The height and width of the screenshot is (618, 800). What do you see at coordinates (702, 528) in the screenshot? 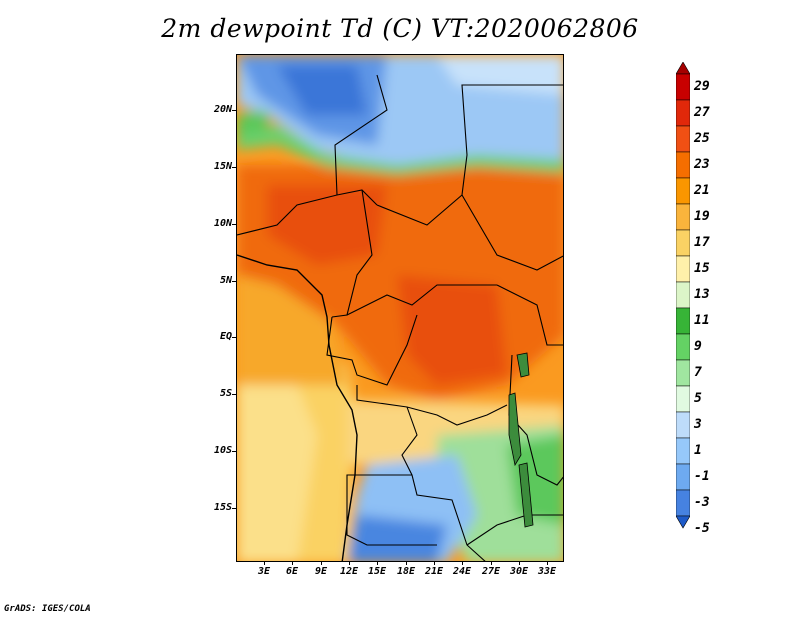
I see `colorbar-label: -5` at bounding box center [702, 528].